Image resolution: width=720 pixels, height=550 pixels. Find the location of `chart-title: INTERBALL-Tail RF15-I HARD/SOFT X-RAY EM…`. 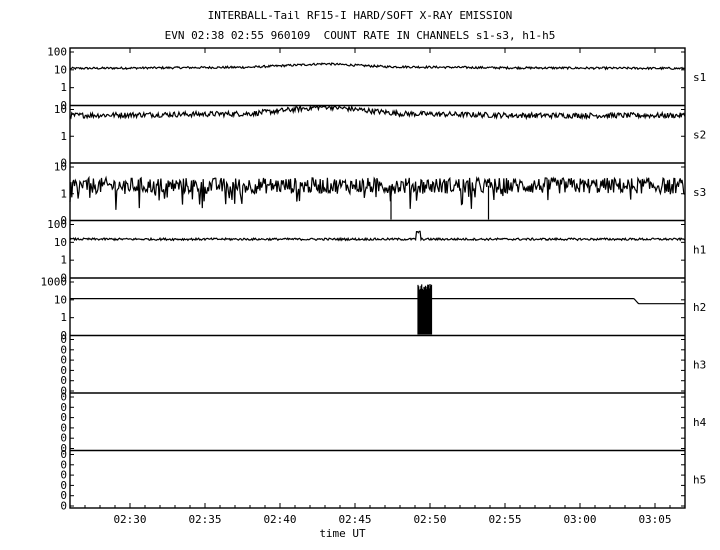

chart-title: INTERBALL-Tail RF15-I HARD/SOFT X-RAY EM… is located at coordinates (360, 15).